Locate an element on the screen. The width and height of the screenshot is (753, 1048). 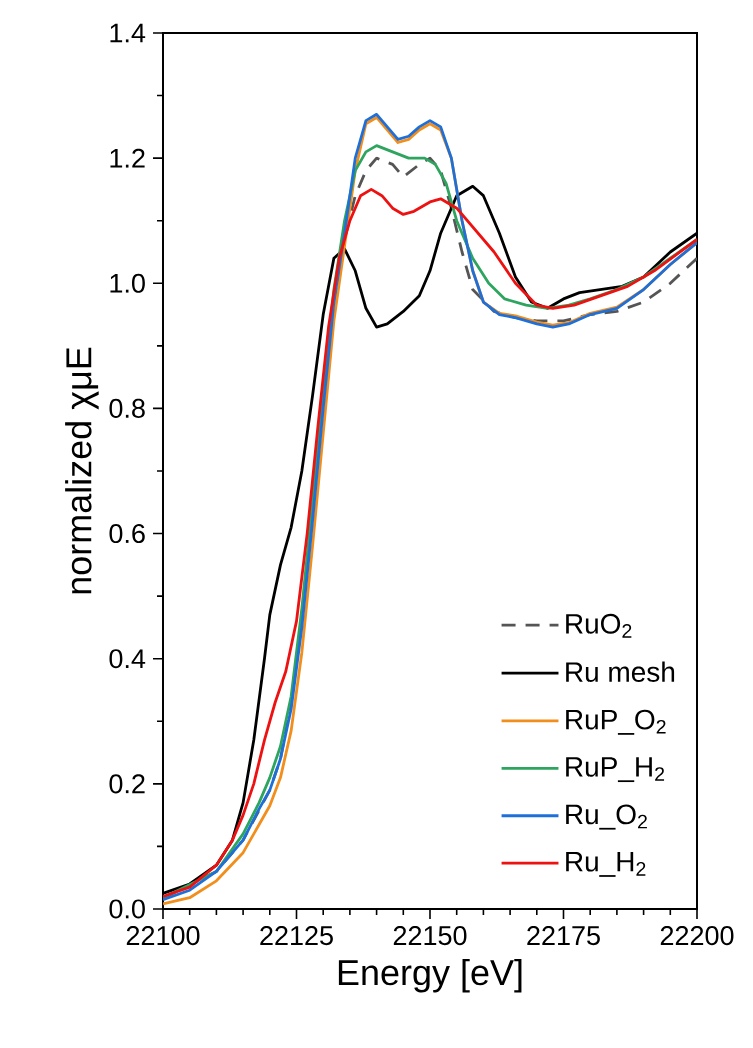
y-axis-title: normalized χμE is located at coordinates (82, 470).